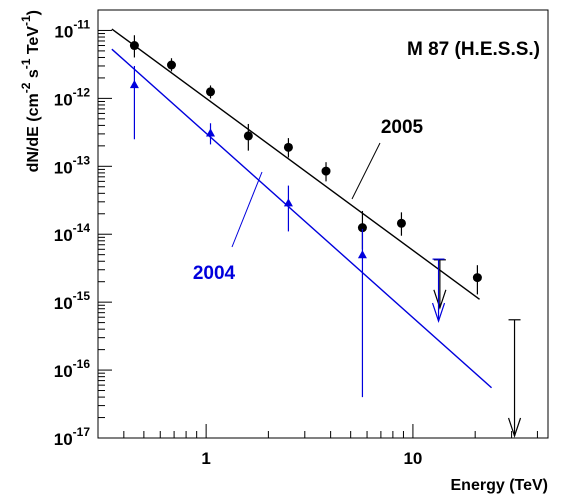 The height and width of the screenshot is (498, 566). What do you see at coordinates (72, 29) in the screenshot?
I see `y-tick-label: 10-11` at bounding box center [72, 29].